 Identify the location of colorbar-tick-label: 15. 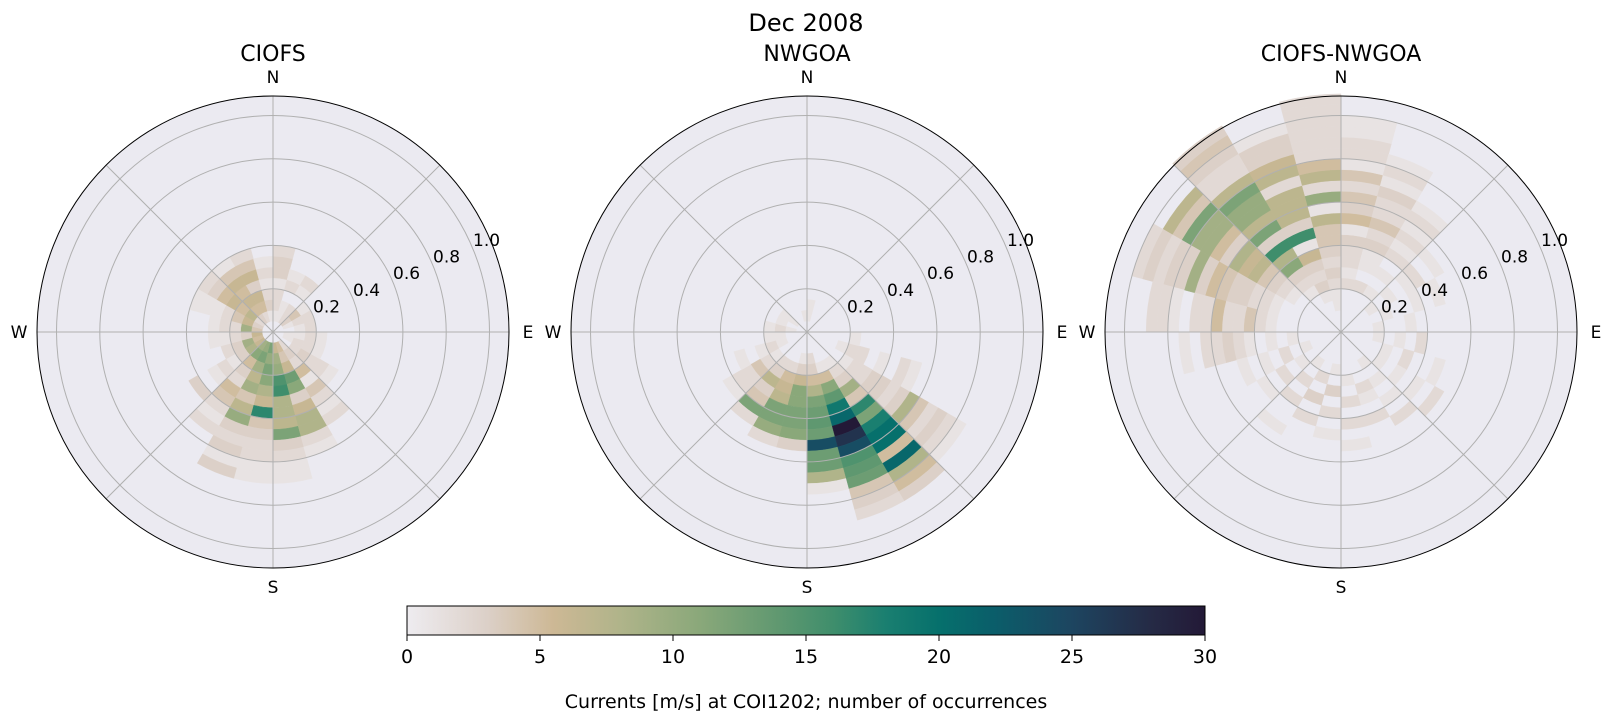
(806, 657).